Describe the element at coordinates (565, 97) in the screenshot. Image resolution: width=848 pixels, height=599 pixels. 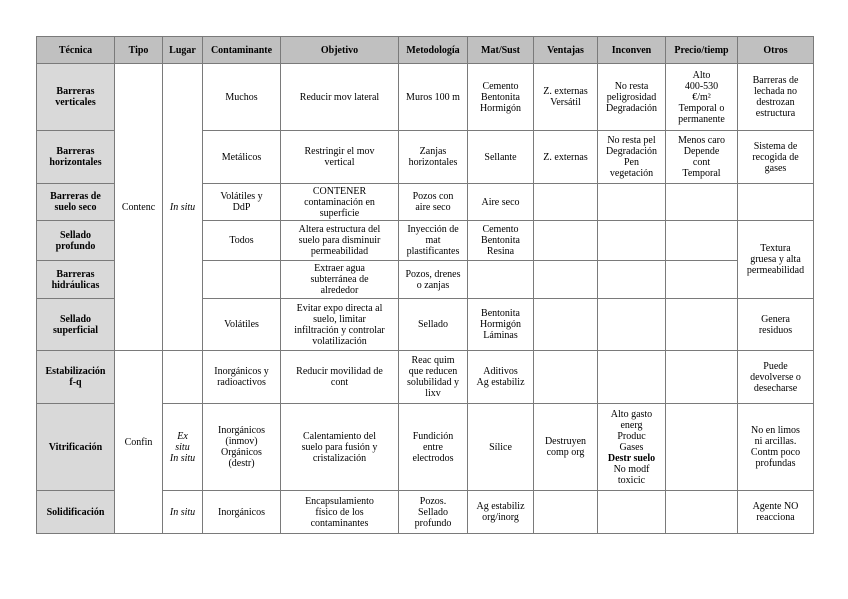
I see `ventajas-cell: Z. externas Versátil` at that location.